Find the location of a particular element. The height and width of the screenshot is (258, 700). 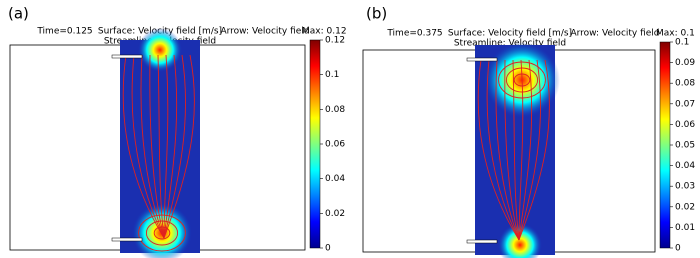

colorbar-tick-label: 0.05 is located at coordinates (685, 146).